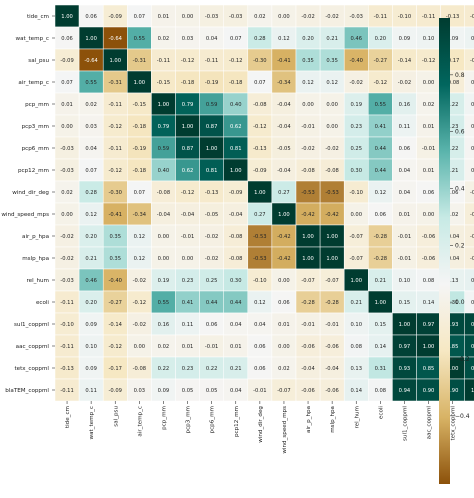  What do you see at coordinates (35, 237) in the screenshot?
I see `row-label: air_p_hpa` at bounding box center [35, 237].